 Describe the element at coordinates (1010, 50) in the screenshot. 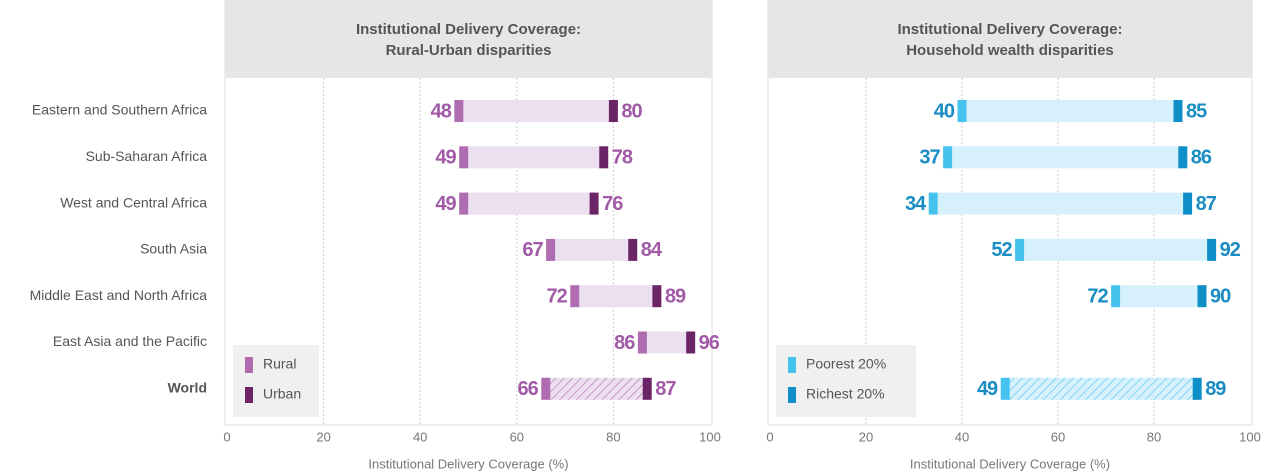

I see `chart-title: Household wealth disparities` at that location.